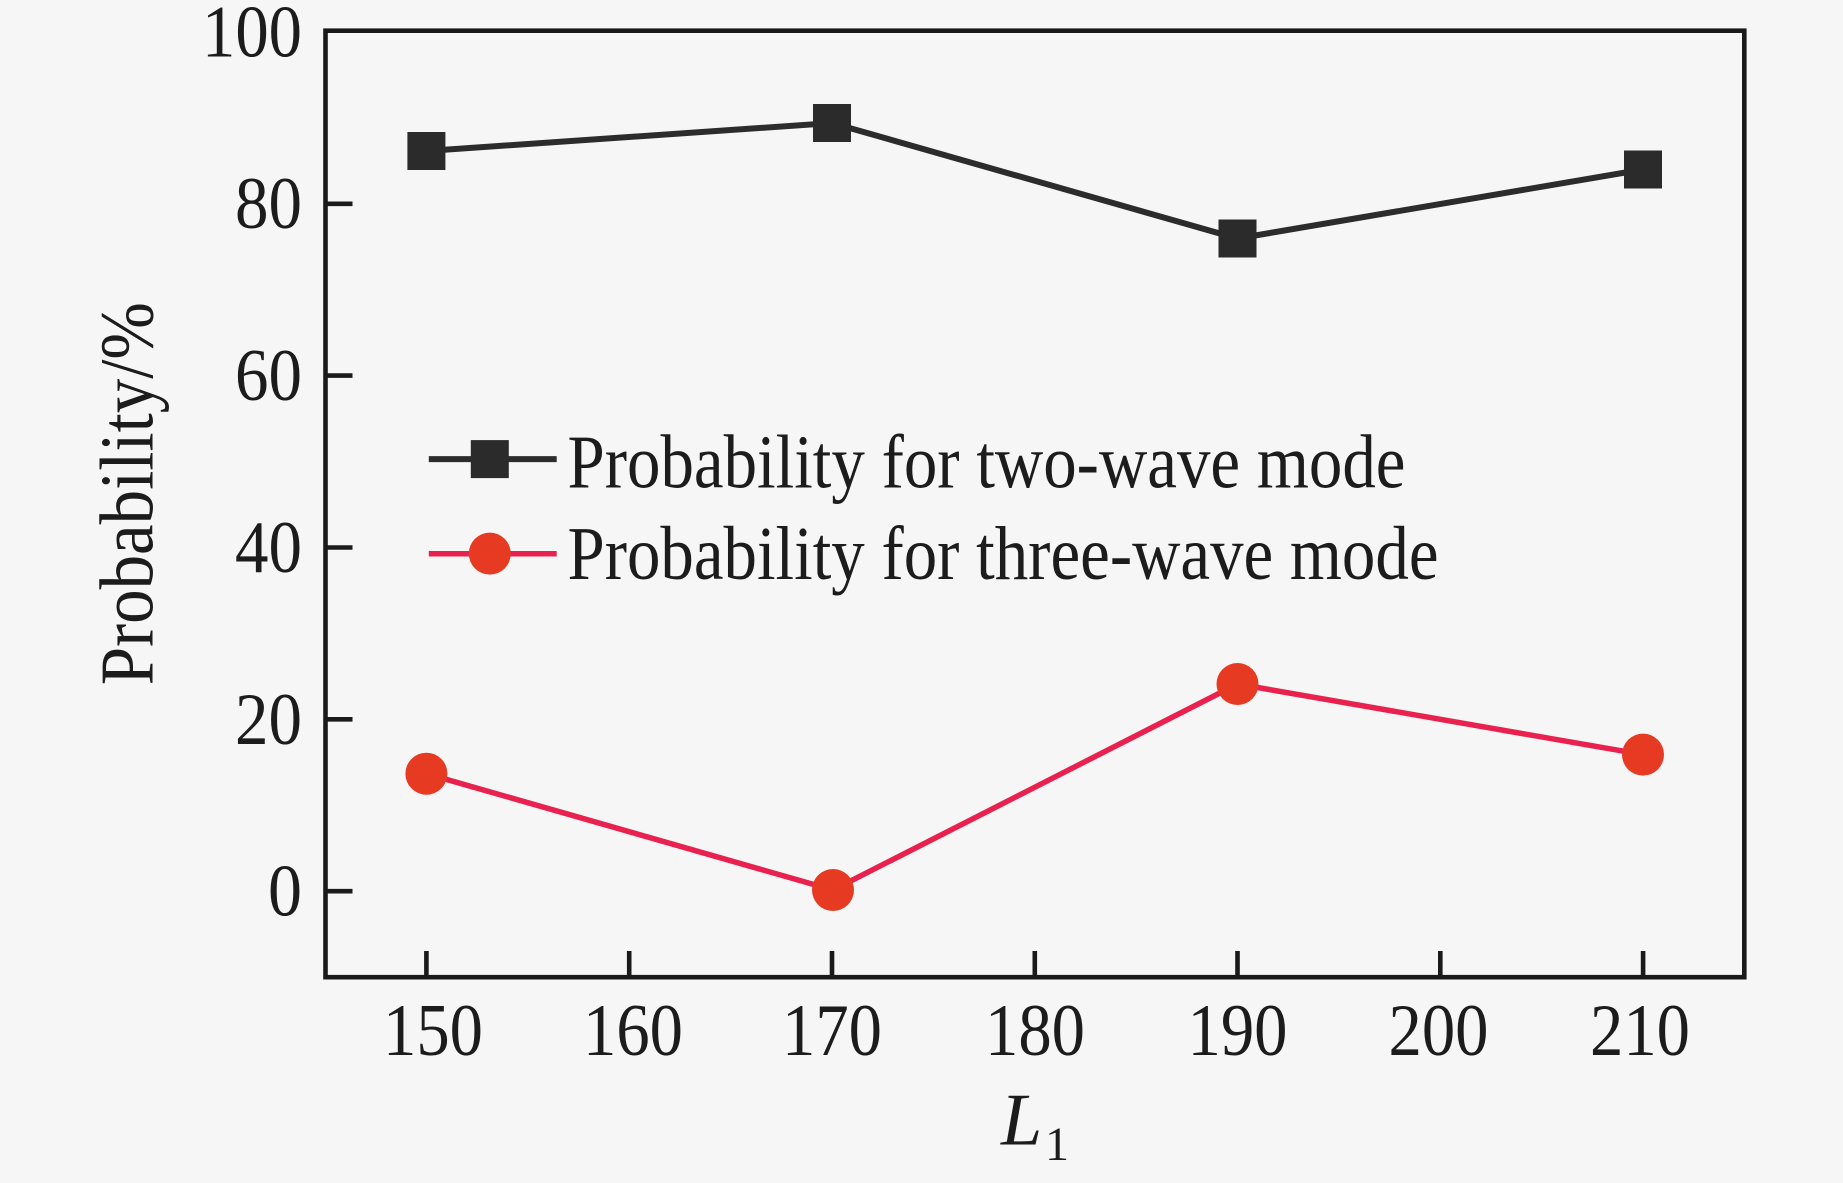 The height and width of the screenshot is (1183, 1843). I want to click on svg-text: Probability/%, so click(128, 493).